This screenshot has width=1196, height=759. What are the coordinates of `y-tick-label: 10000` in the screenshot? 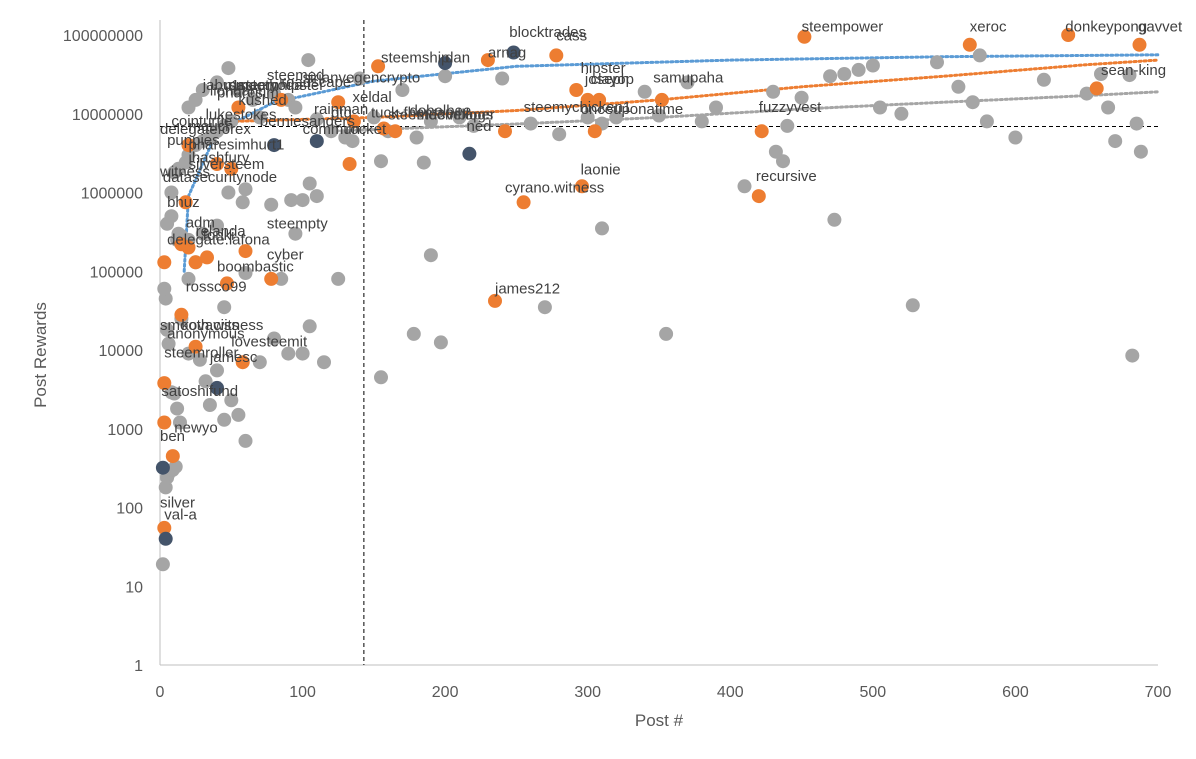 It's located at (121, 351).